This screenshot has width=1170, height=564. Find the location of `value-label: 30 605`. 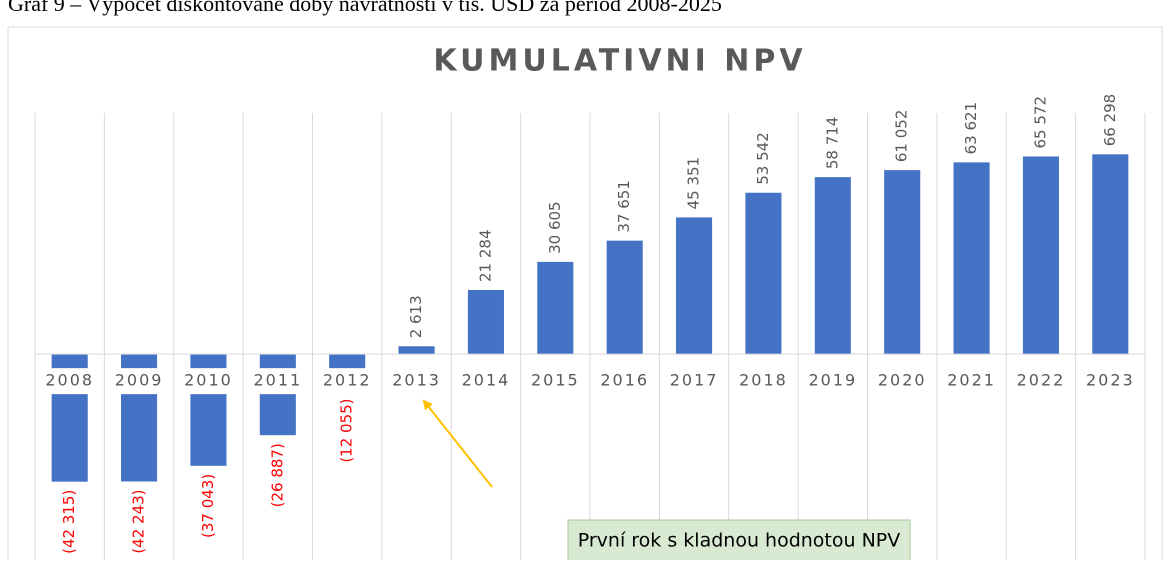

value-label: 30 605 is located at coordinates (555, 227).